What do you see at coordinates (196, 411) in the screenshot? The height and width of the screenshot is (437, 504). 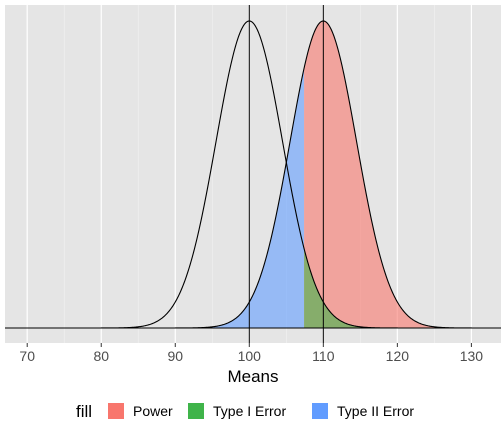 I see `legend-key-type-i-error` at bounding box center [196, 411].